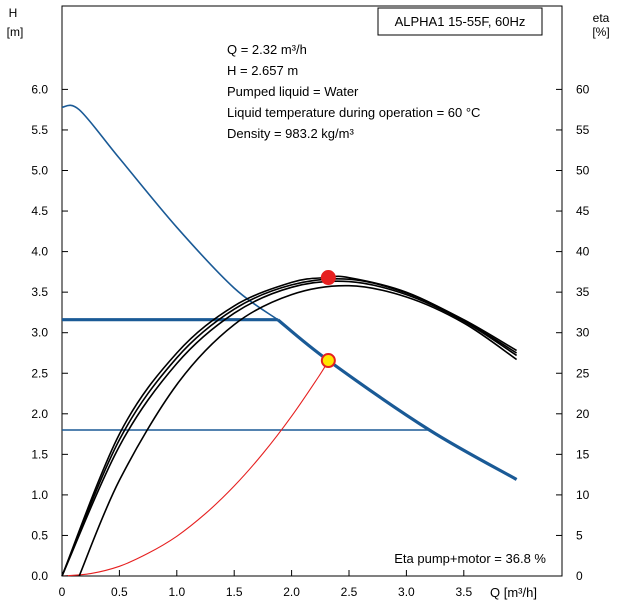 This screenshot has width=618, height=604. I want to click on y-right-tick-label: 55, so click(583, 130).